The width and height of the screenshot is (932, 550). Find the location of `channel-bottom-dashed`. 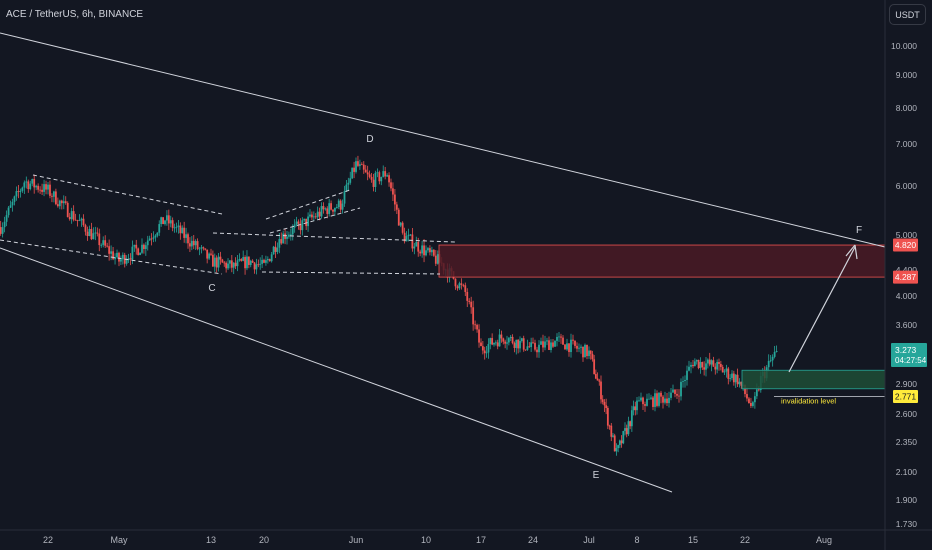

channel-bottom-dashed is located at coordinates (111, 257).